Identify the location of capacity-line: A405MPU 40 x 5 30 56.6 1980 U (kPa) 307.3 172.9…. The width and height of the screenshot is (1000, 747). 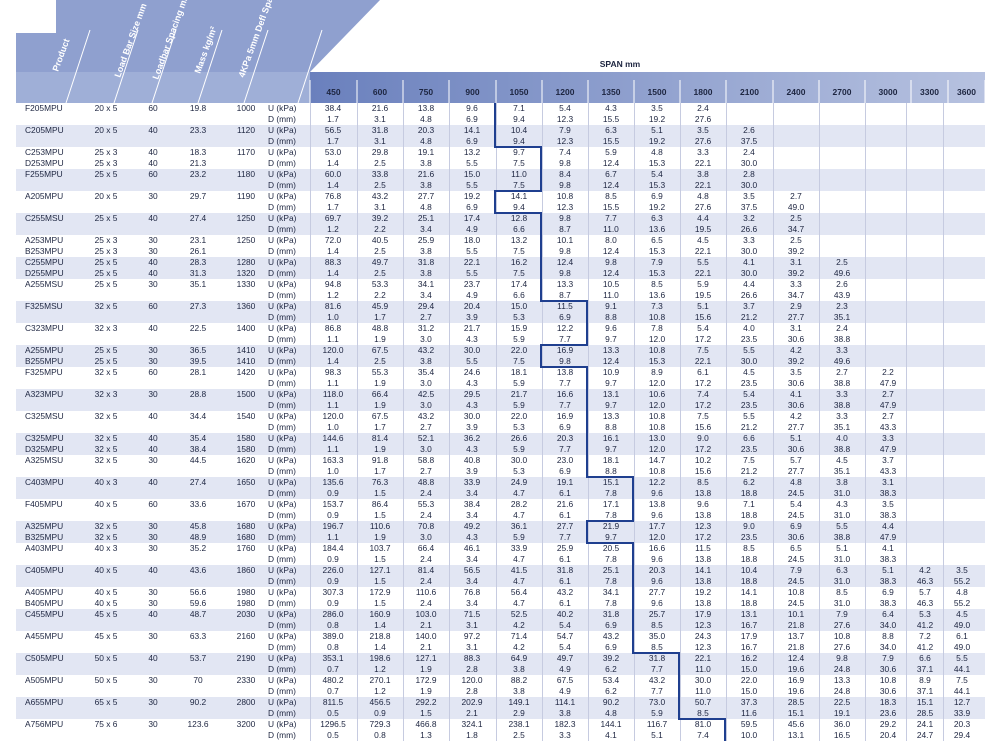
(500, 592).